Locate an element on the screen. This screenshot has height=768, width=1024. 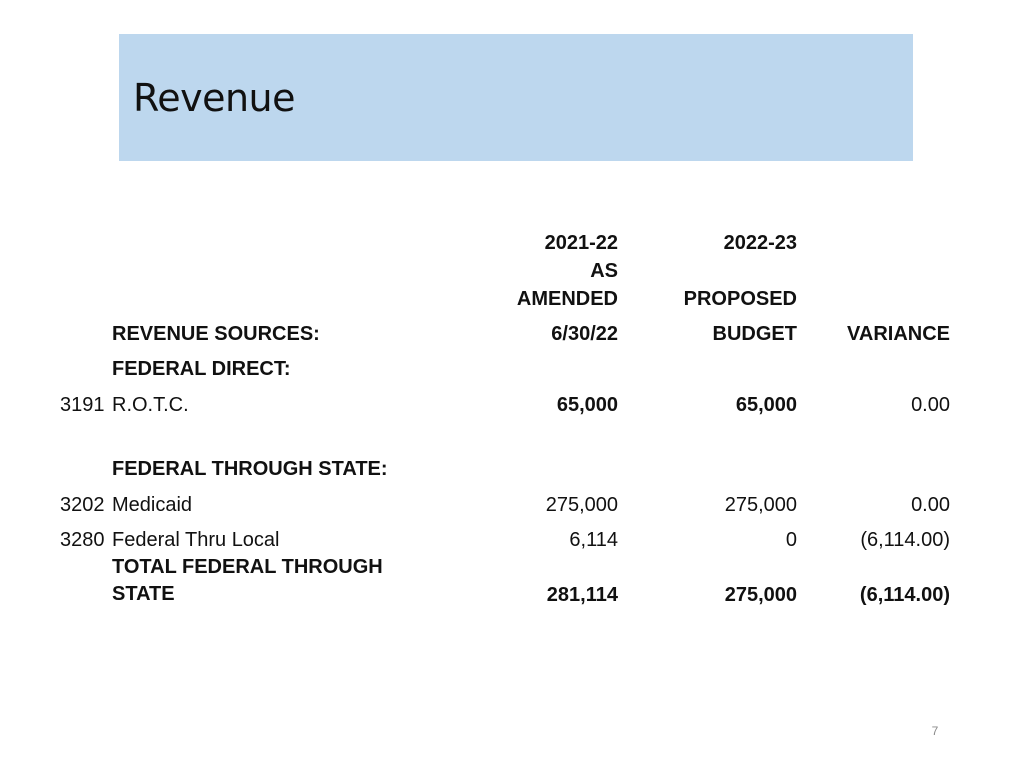
row-code: 3280 is located at coordinates (82, 540).